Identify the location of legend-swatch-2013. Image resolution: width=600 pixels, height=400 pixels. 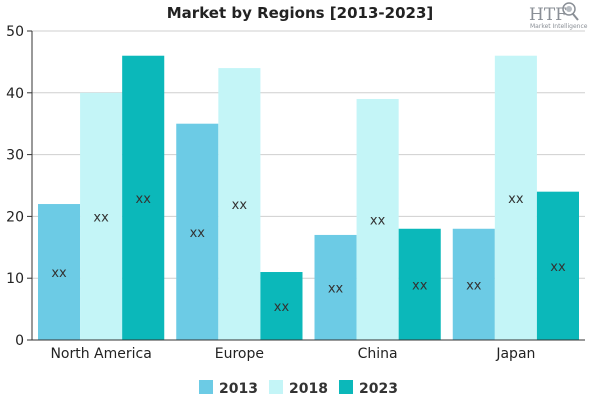
(206, 387).